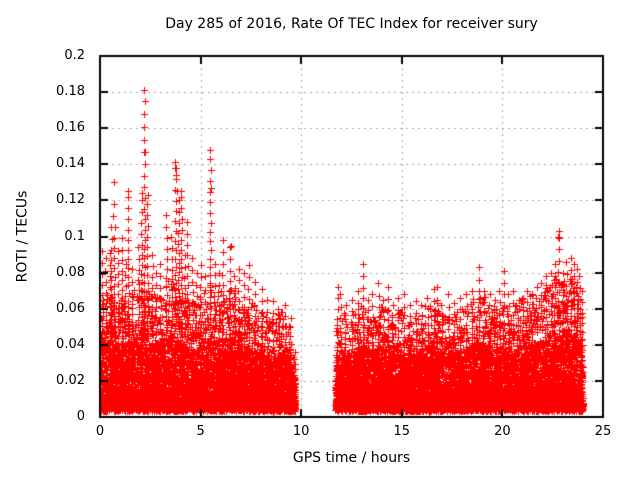 This screenshot has height=480, width=640. I want to click on y-tick-label: 0.04, so click(70, 344).